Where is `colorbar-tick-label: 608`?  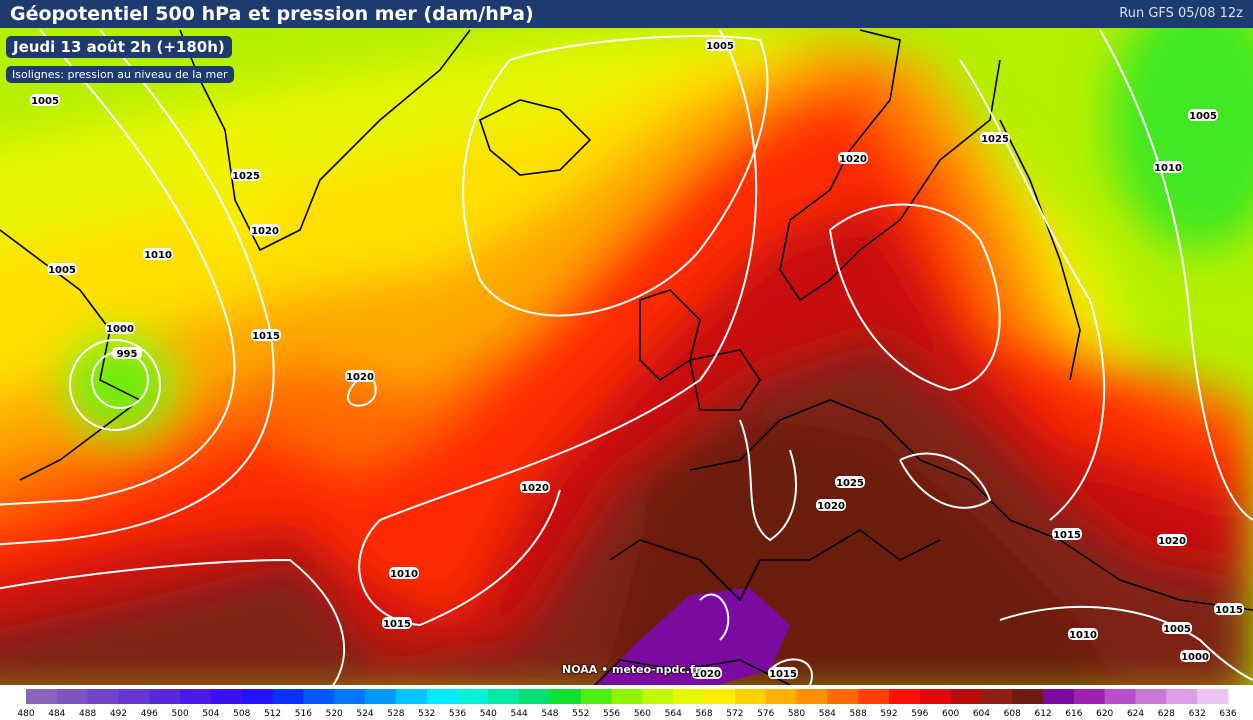 colorbar-tick-label: 608 is located at coordinates (1012, 714).